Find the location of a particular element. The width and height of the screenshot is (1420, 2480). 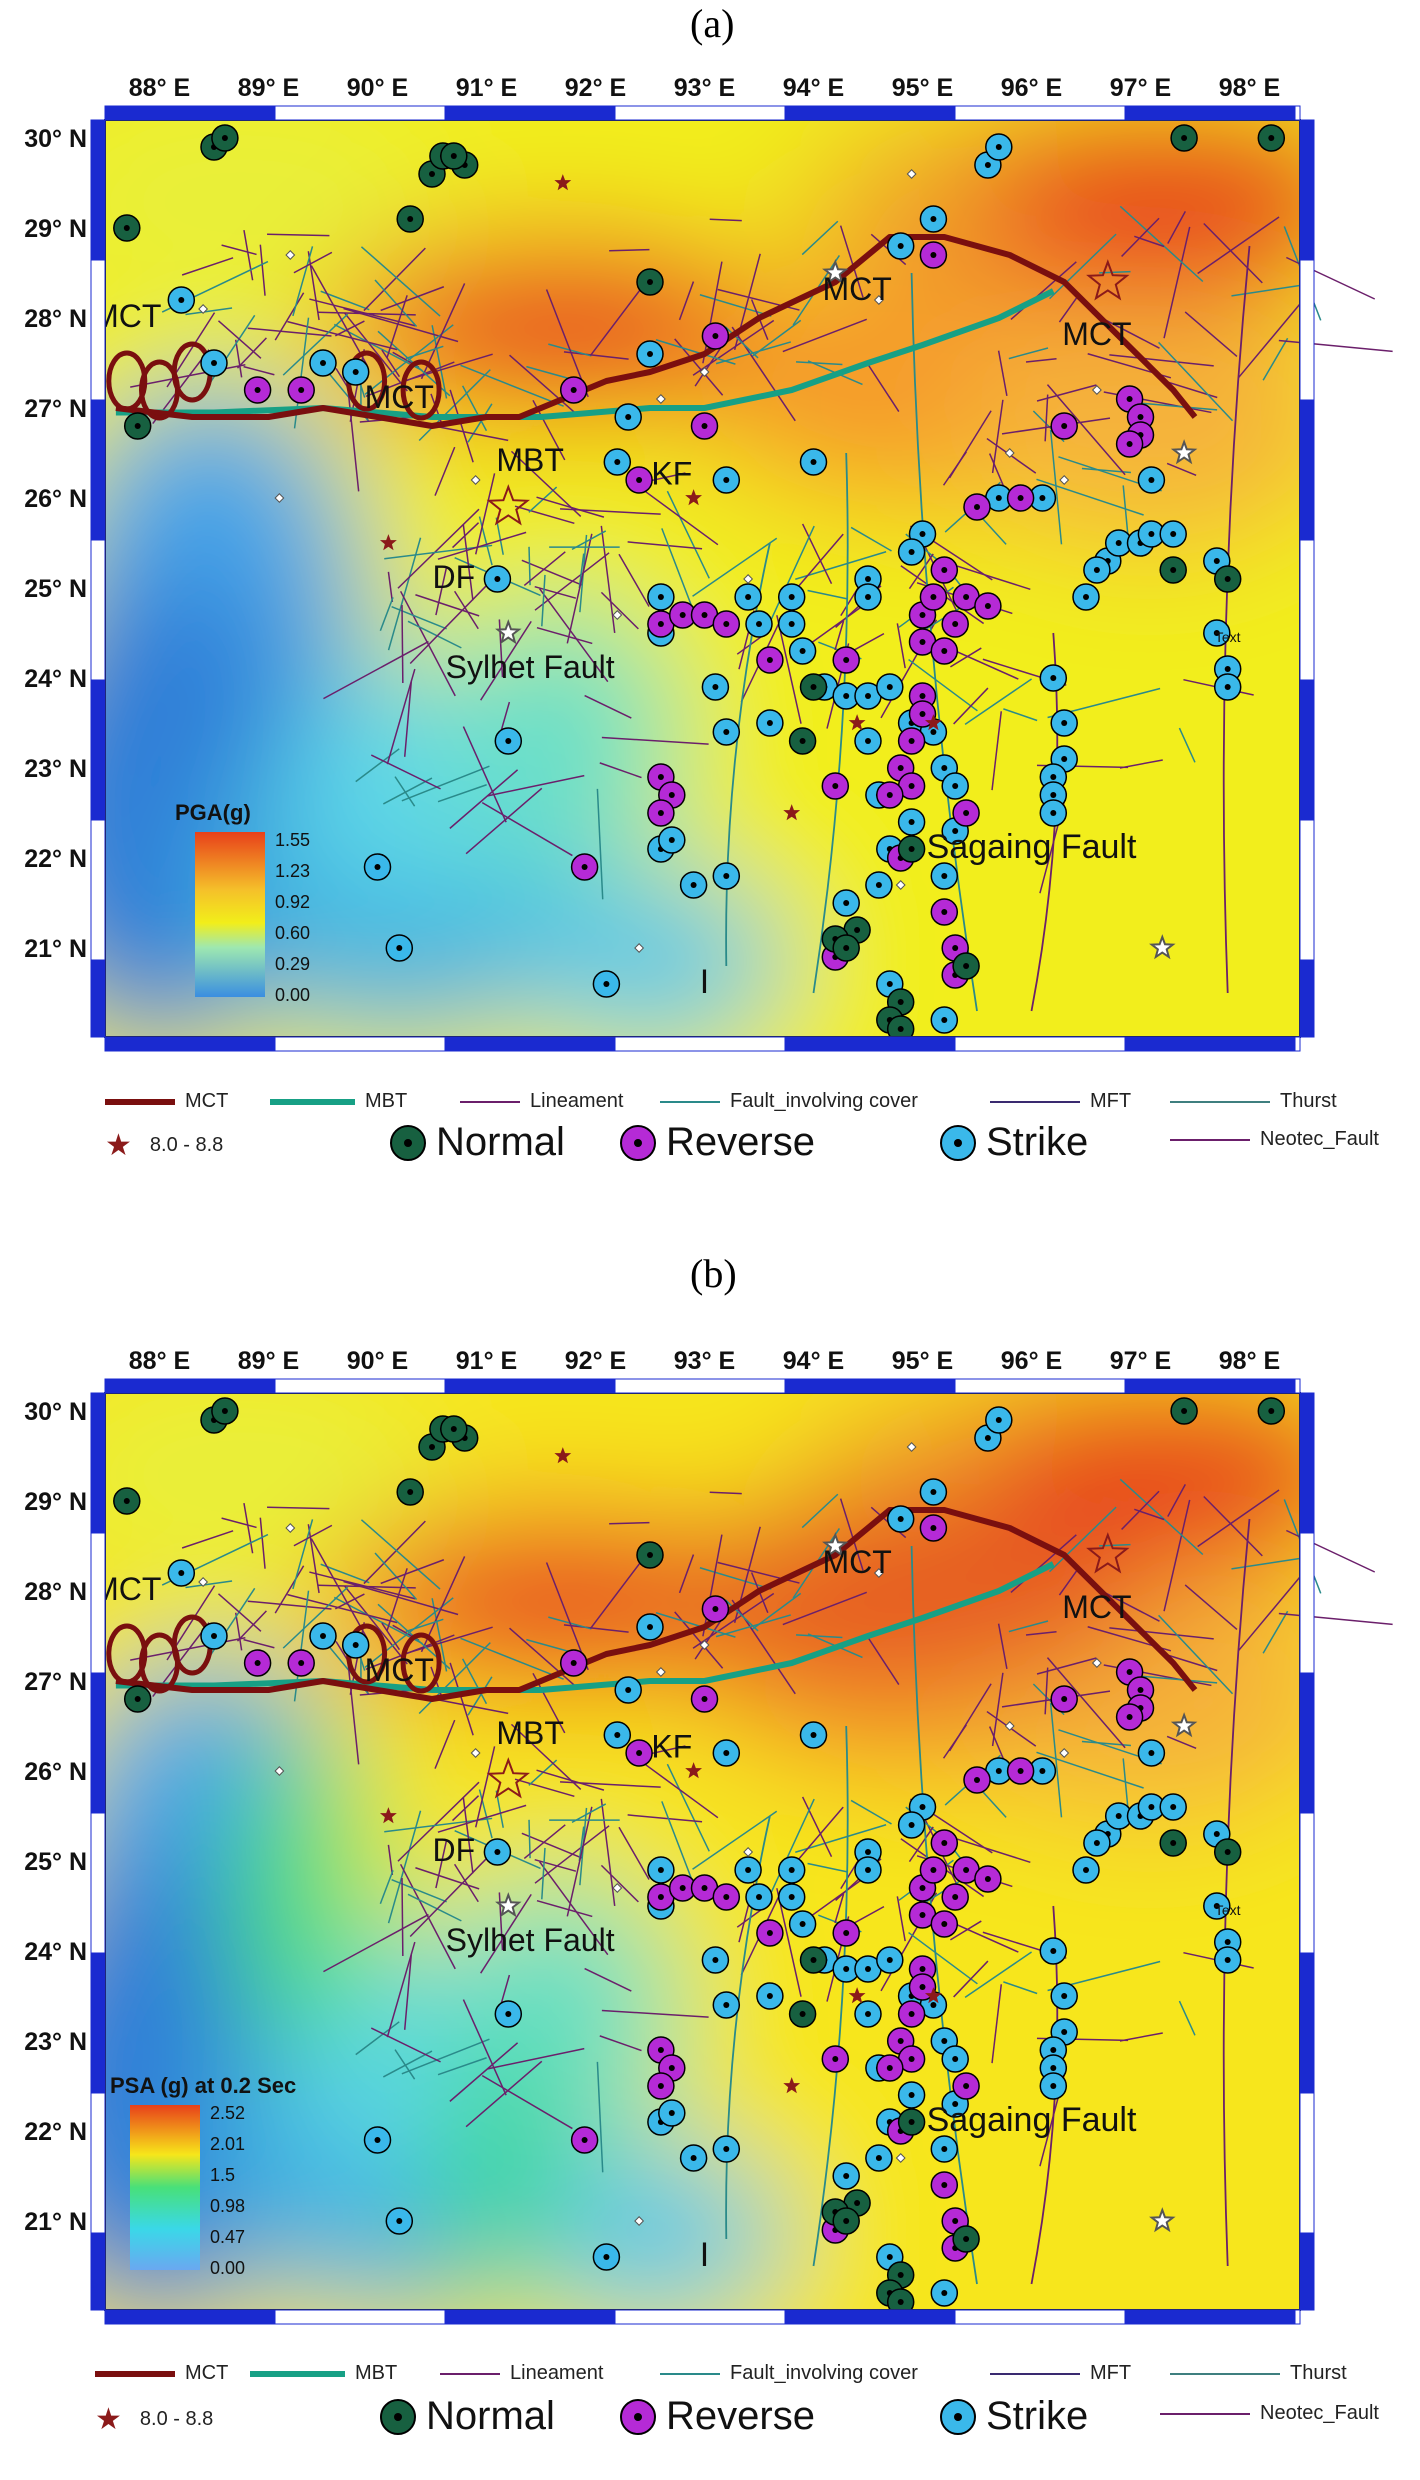

lon-tick-label: 94° E is located at coordinates (813, 88).